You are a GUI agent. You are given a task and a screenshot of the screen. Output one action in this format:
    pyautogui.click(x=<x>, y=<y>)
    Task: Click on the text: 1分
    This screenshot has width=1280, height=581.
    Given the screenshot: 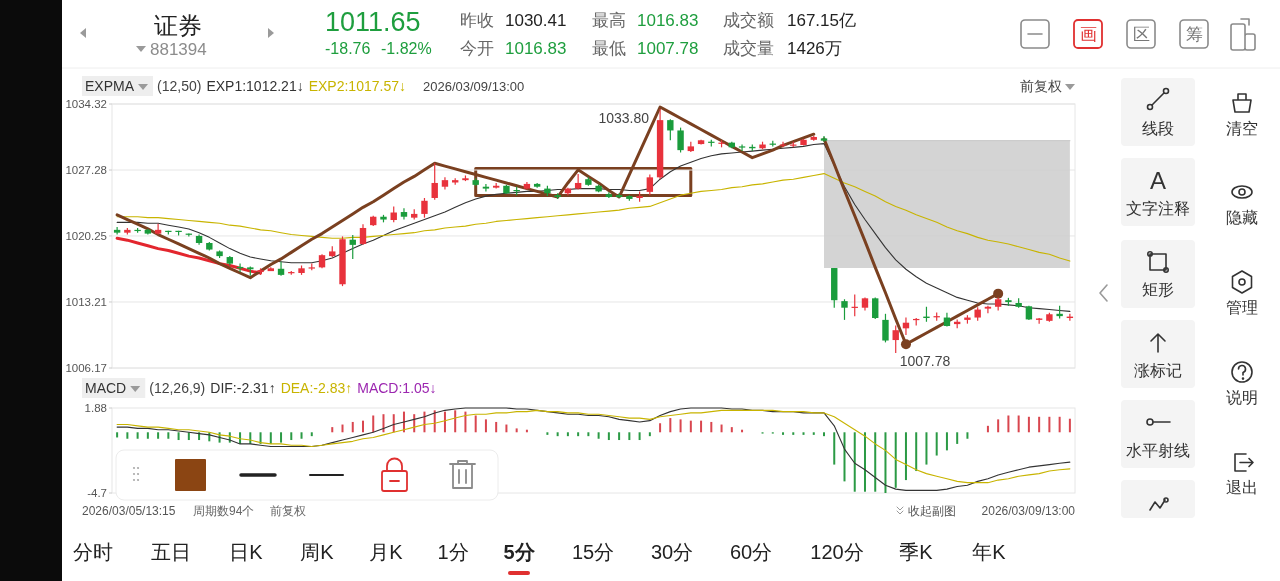 What is the action you would take?
    pyautogui.click(x=453, y=552)
    